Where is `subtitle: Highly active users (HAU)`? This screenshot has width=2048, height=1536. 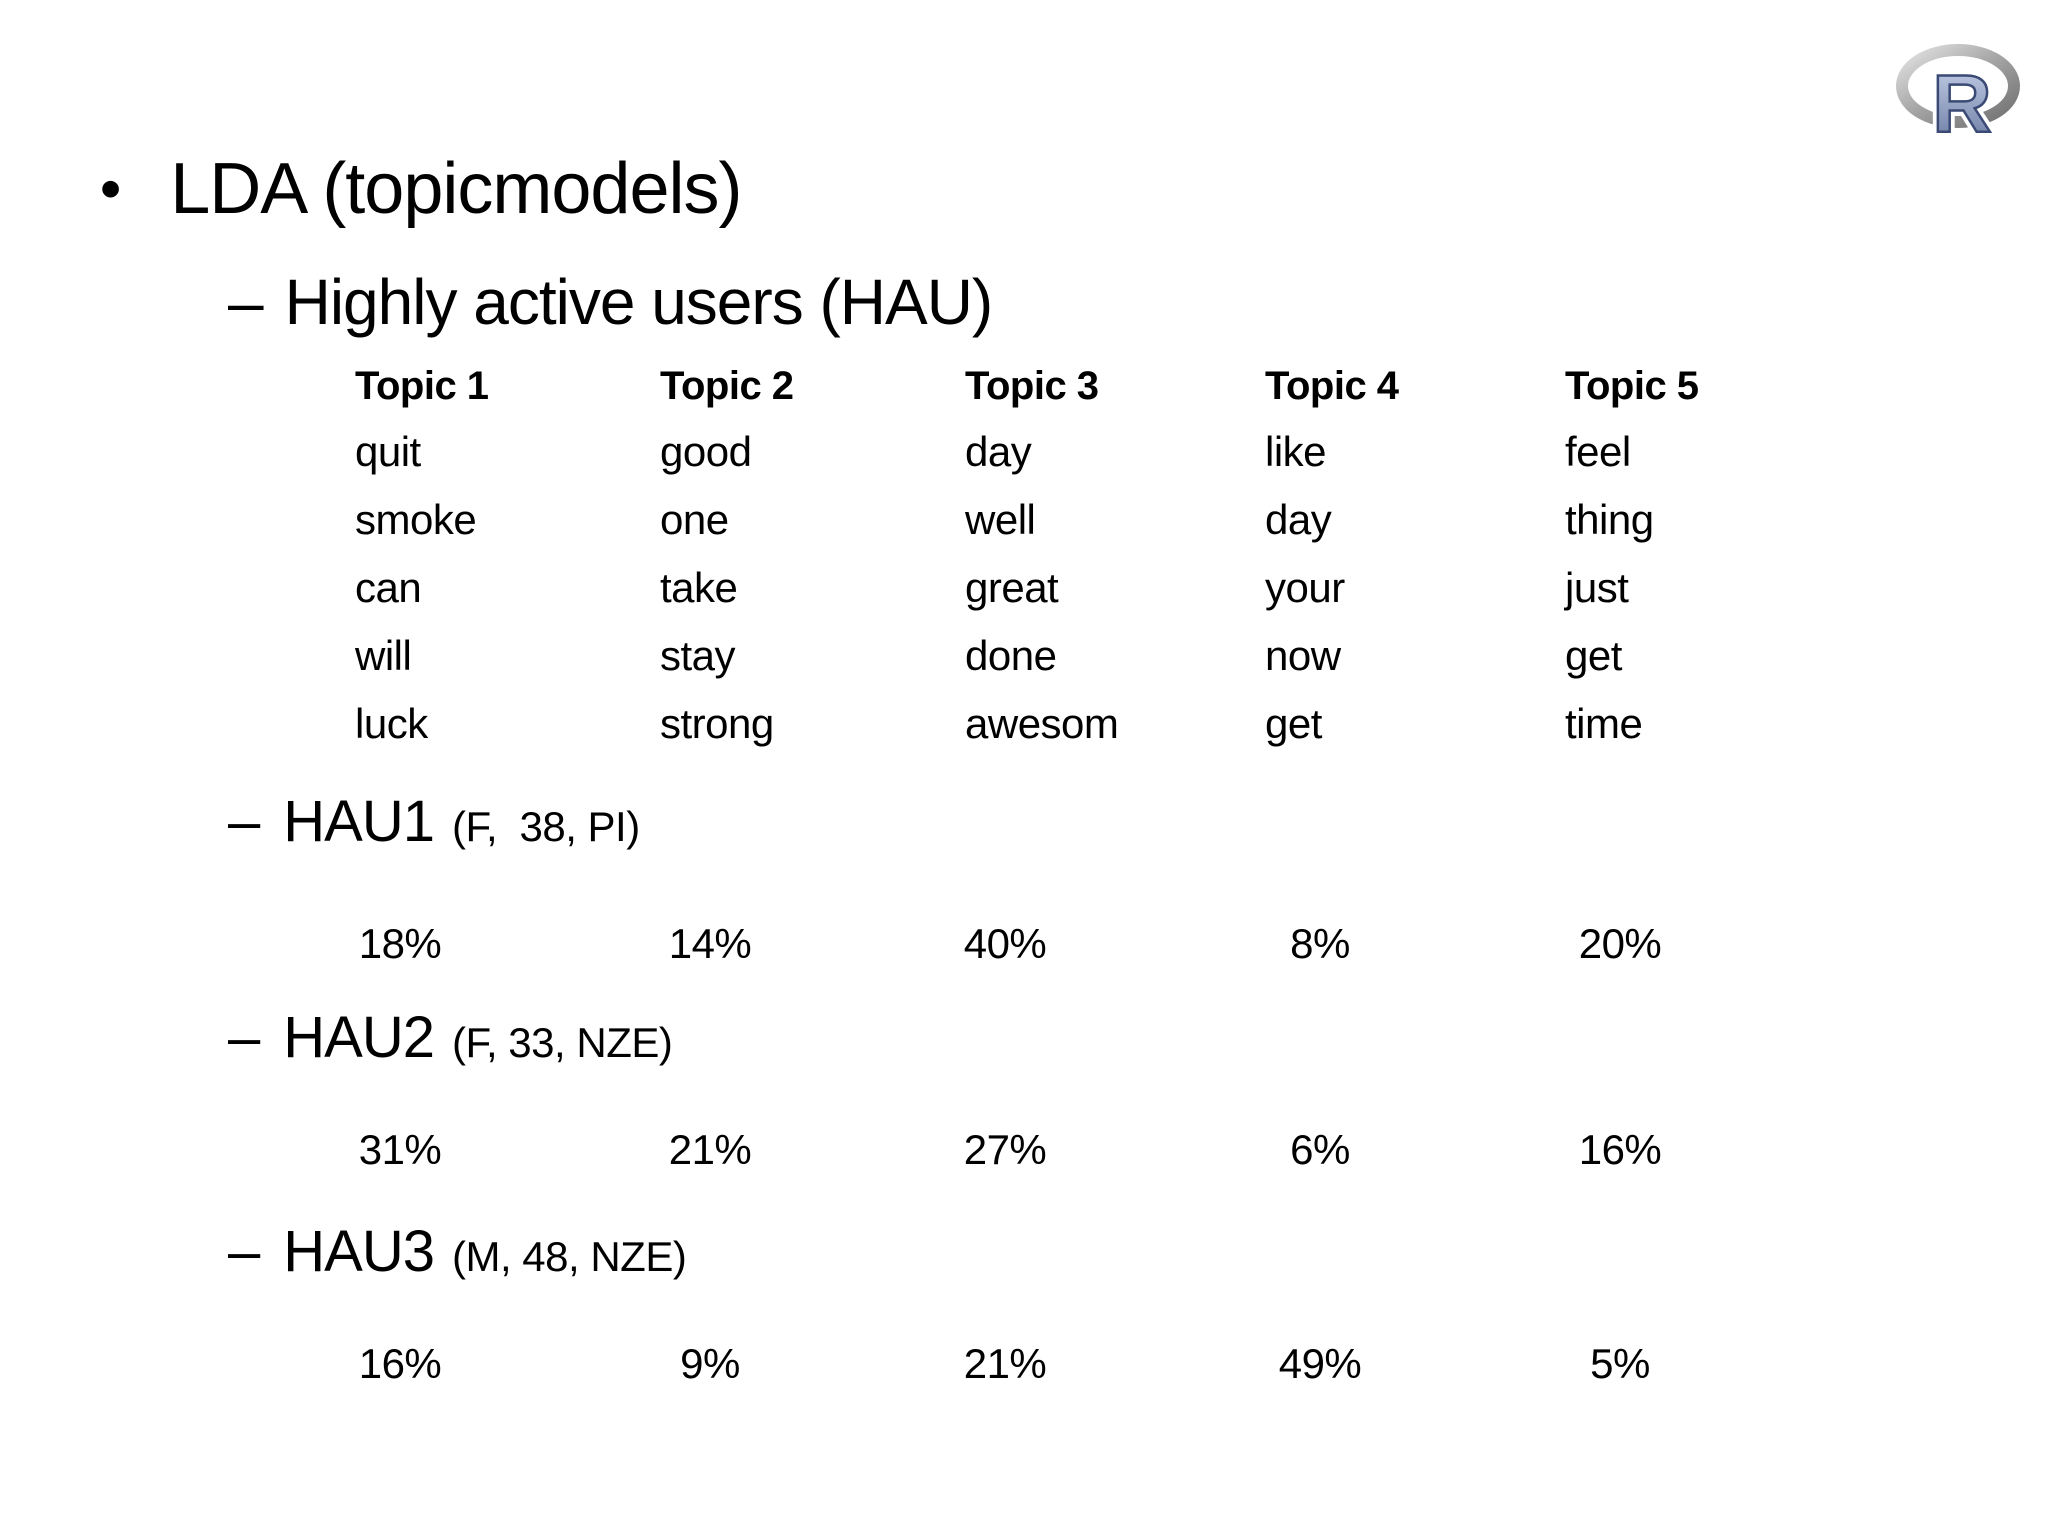 subtitle: Highly active users (HAU) is located at coordinates (639, 302).